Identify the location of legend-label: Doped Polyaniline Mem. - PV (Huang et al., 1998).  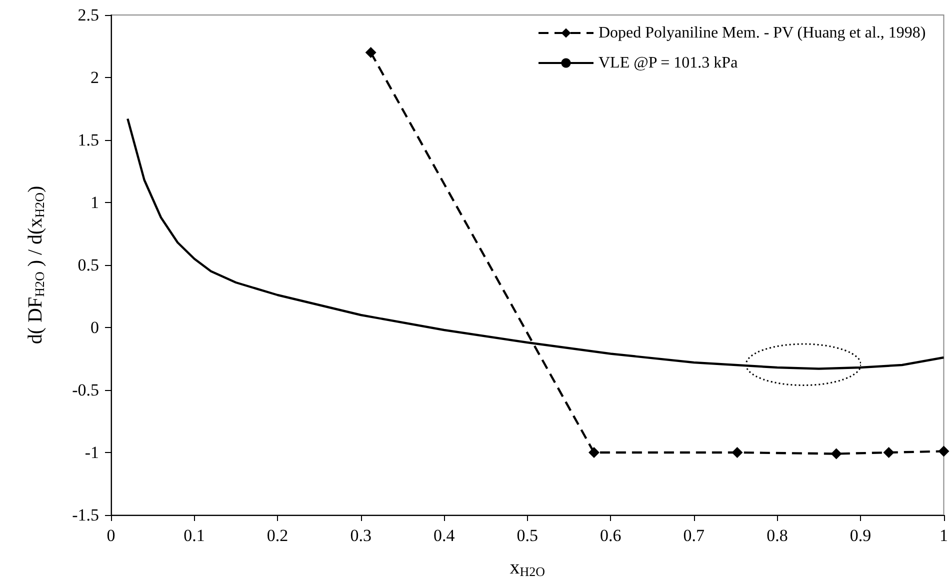
(762, 33).